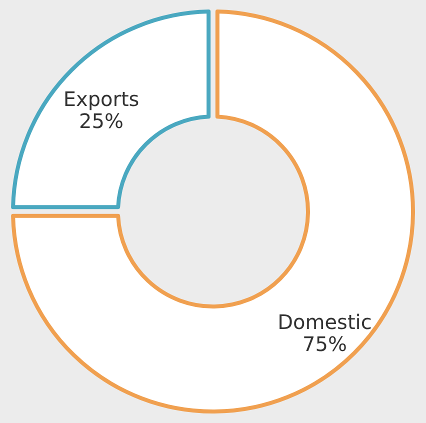  I want to click on slice-label: Domestic, so click(325, 322).